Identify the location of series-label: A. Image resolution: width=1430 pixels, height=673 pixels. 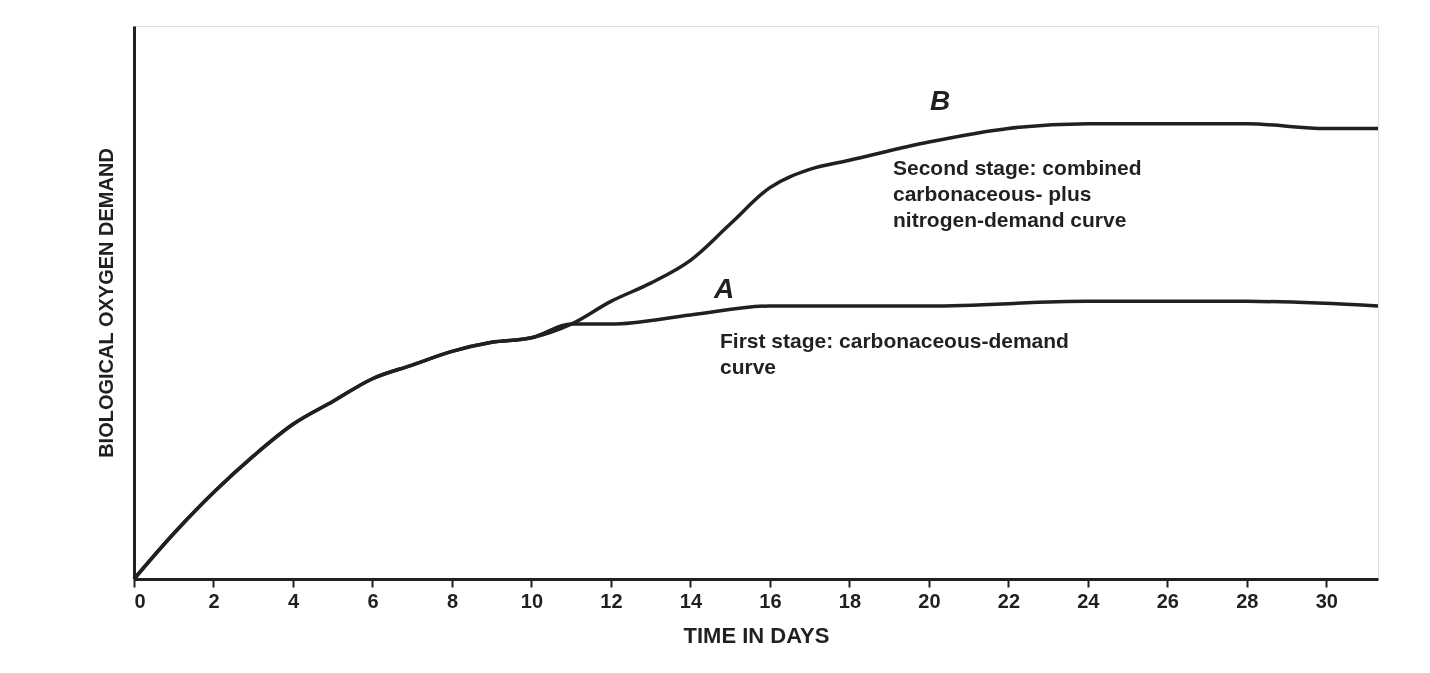
(724, 288).